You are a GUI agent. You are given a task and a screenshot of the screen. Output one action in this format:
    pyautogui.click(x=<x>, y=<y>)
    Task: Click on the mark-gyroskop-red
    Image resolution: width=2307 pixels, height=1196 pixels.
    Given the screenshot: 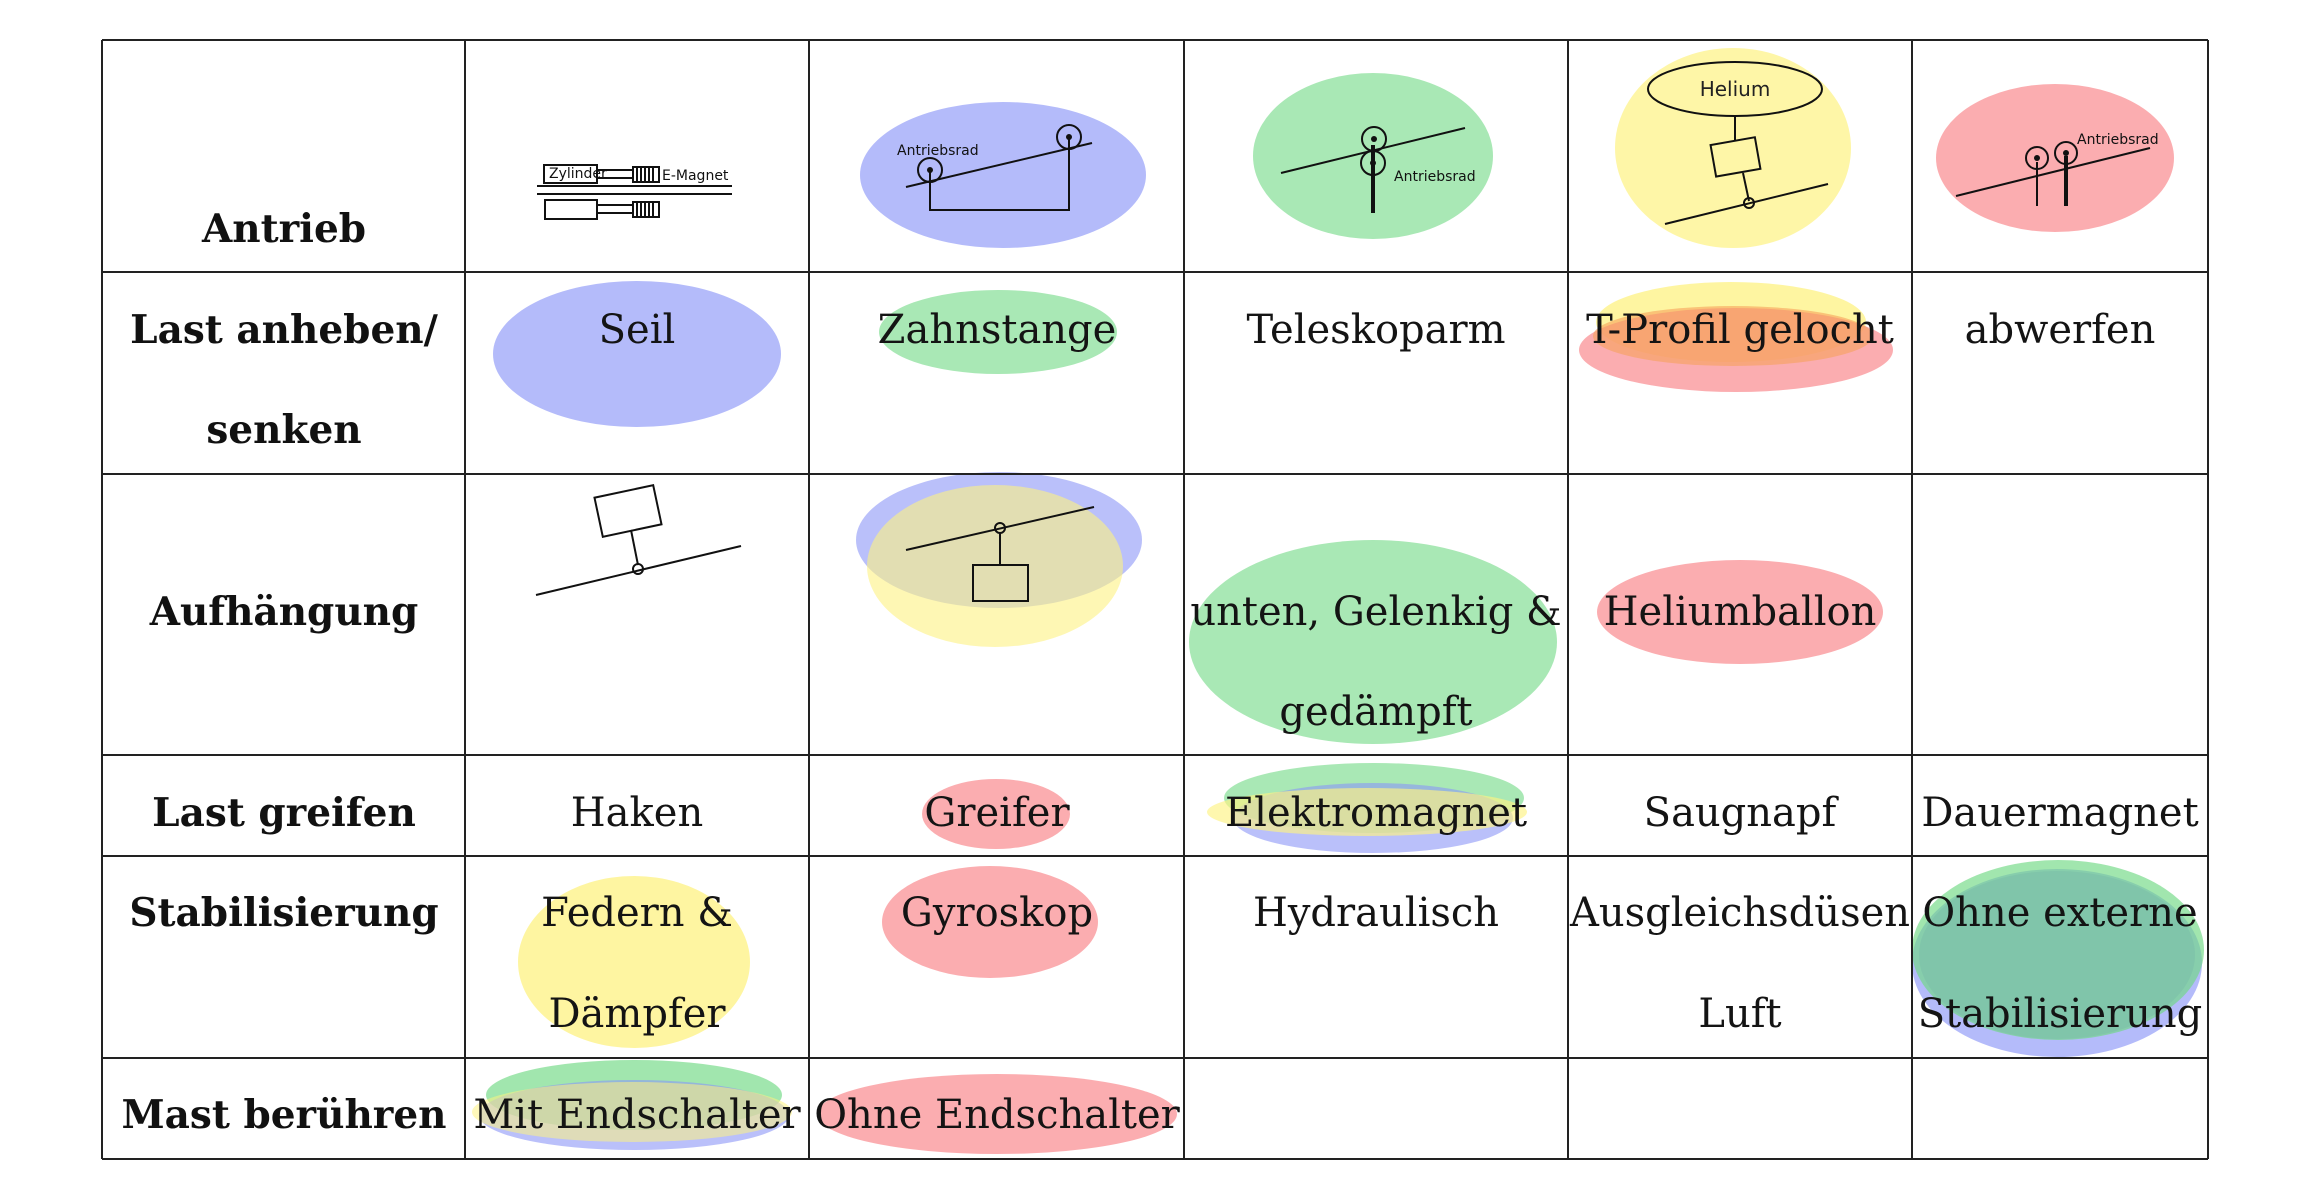 What is the action you would take?
    pyautogui.click(x=990, y=922)
    